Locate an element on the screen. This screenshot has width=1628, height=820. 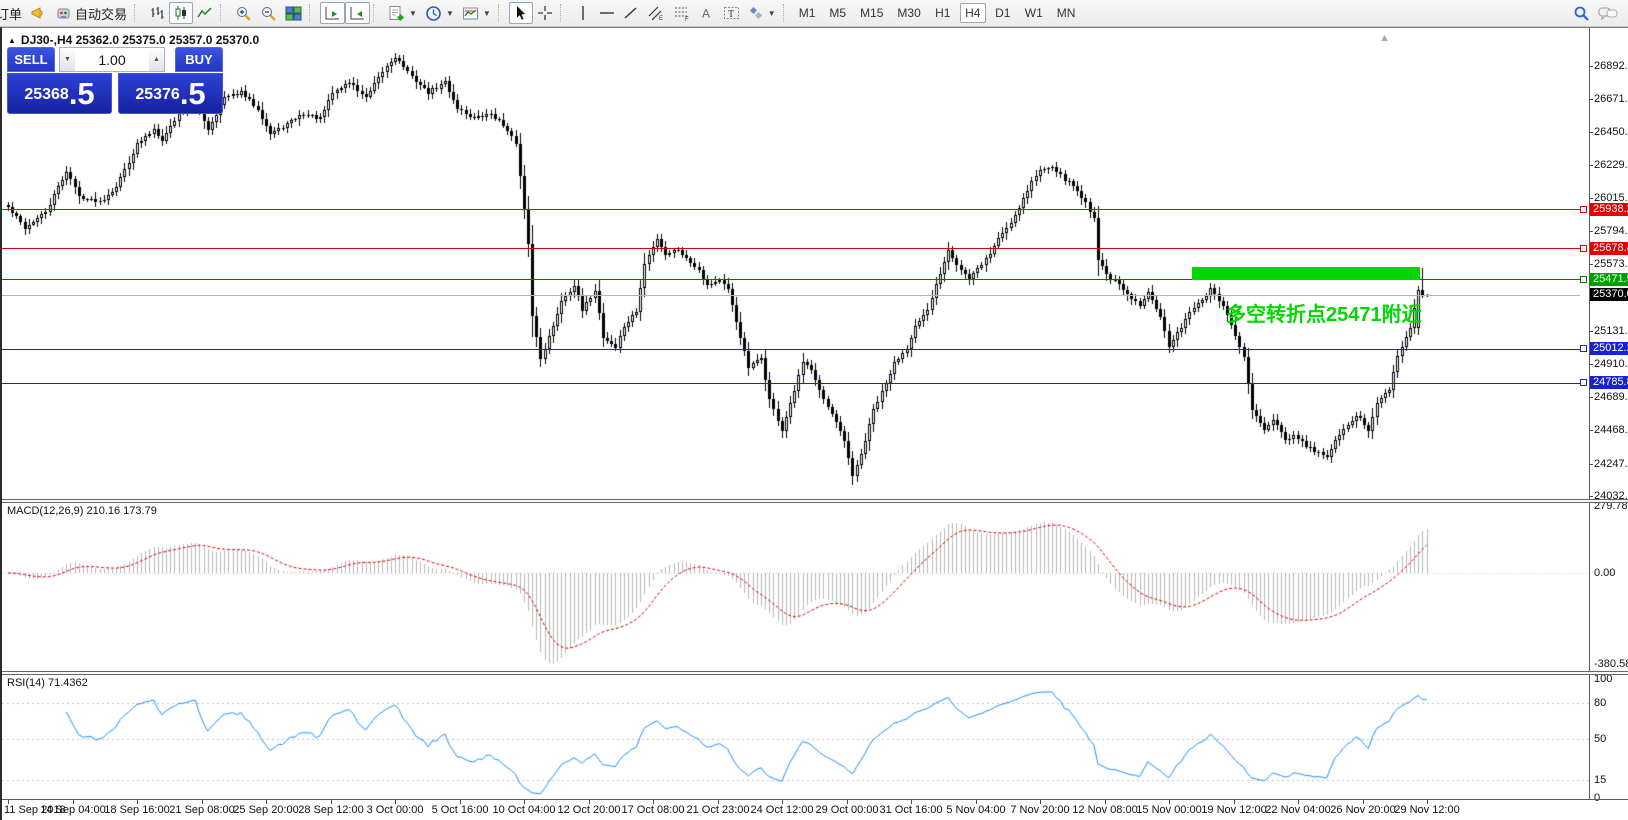
search-button is located at coordinates (1581, 13).